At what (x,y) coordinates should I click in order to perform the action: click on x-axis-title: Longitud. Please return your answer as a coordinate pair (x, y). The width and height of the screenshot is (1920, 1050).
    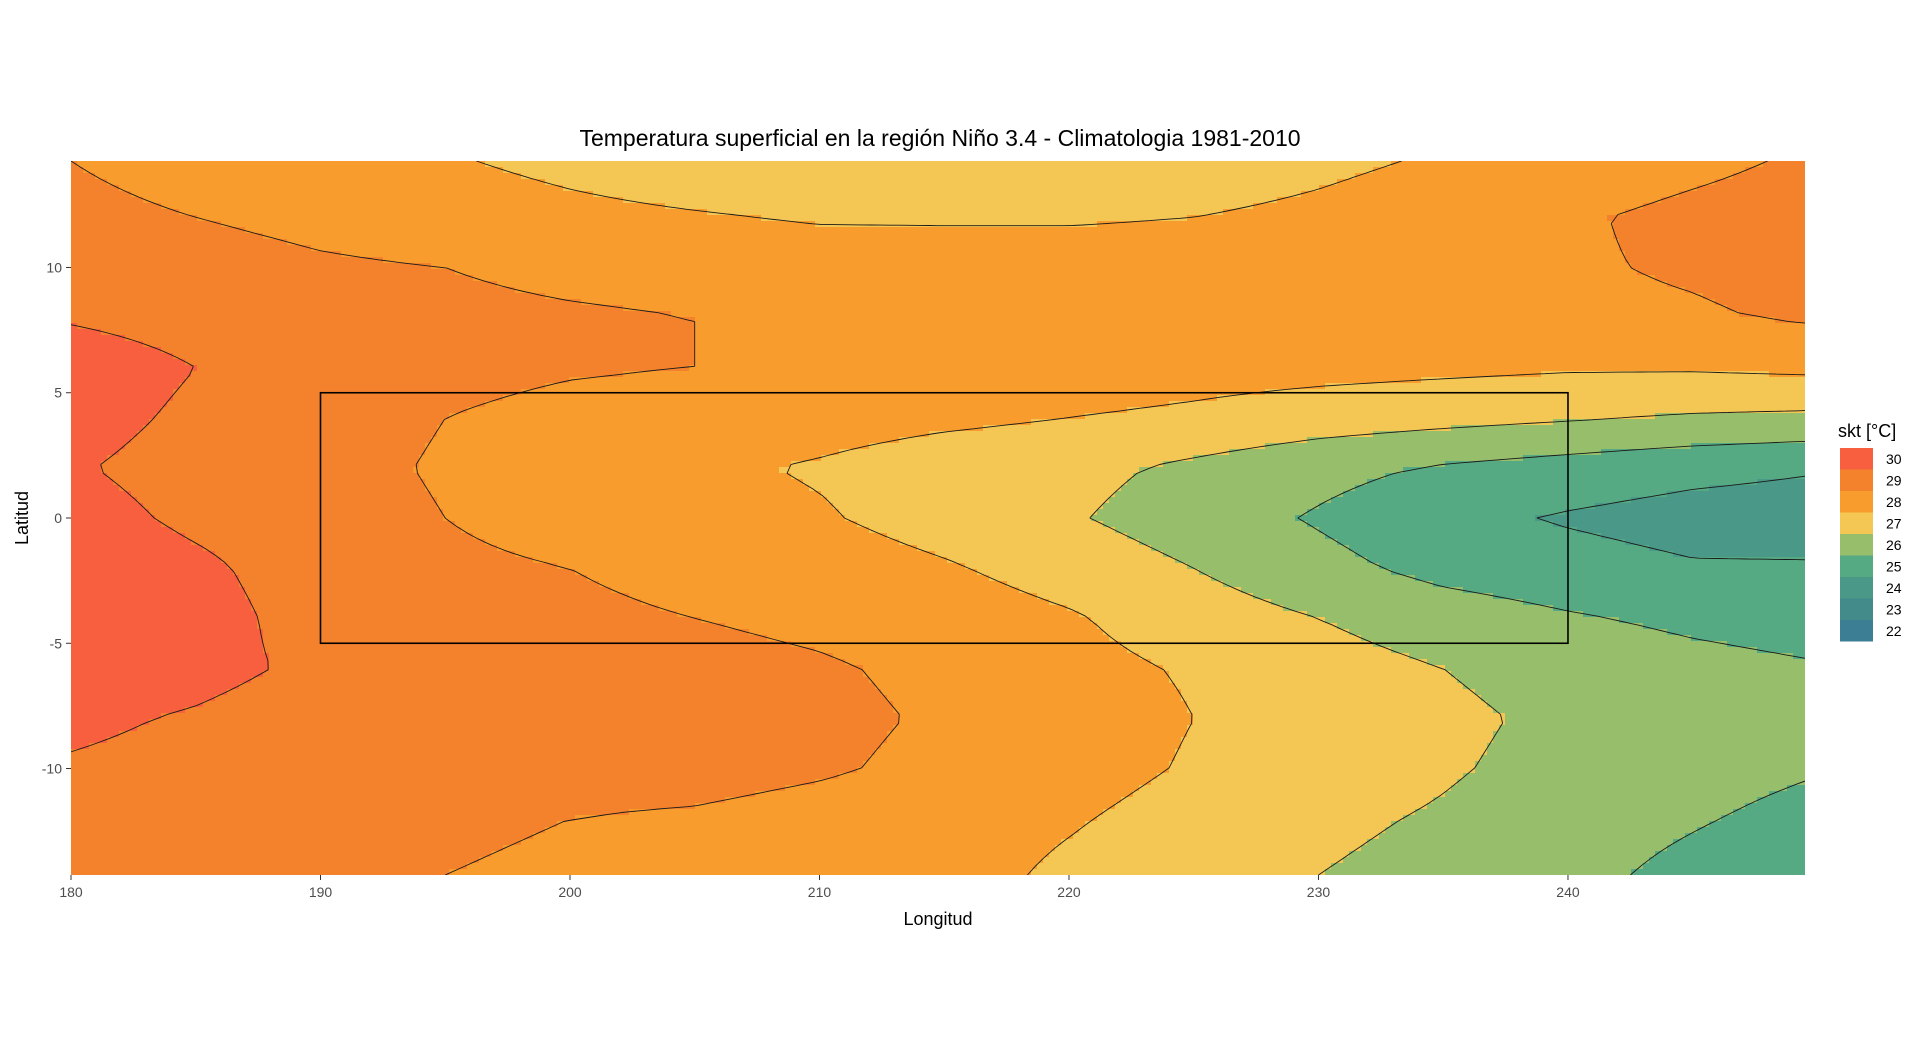
    Looking at the image, I should click on (937, 919).